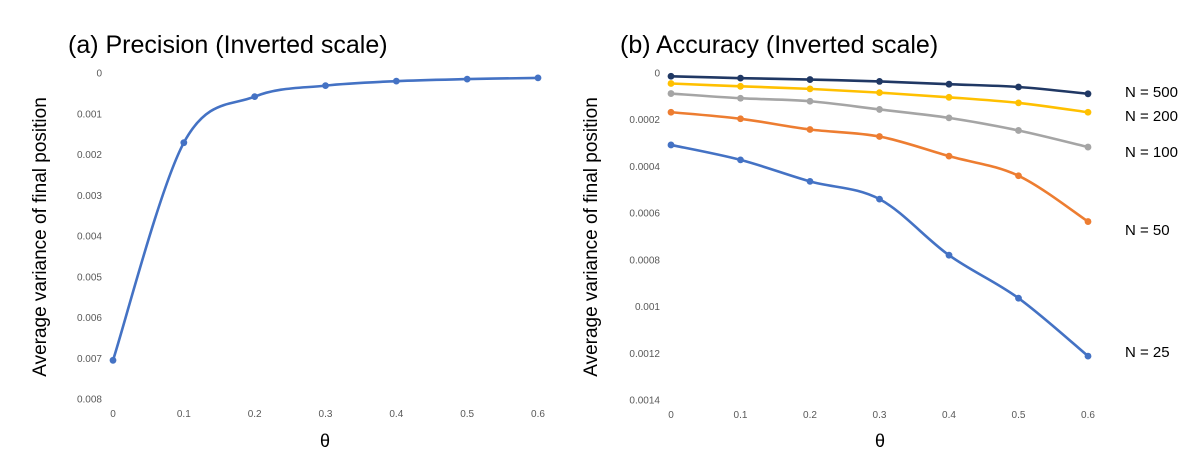  I want to click on chart-a-x-tick-label: 0.5, so click(467, 414).